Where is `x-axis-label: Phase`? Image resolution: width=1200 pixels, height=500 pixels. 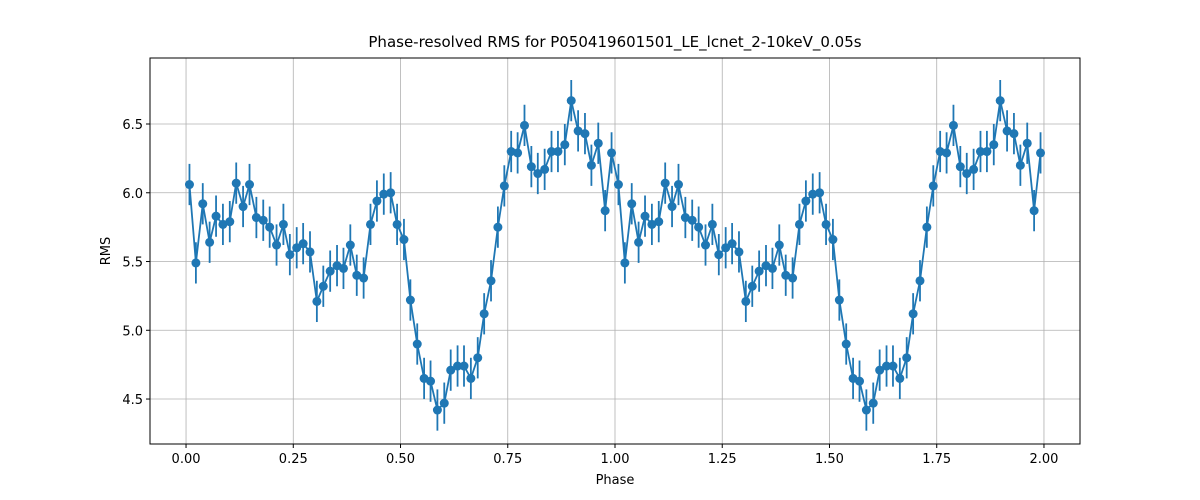 x-axis-label: Phase is located at coordinates (615, 480).